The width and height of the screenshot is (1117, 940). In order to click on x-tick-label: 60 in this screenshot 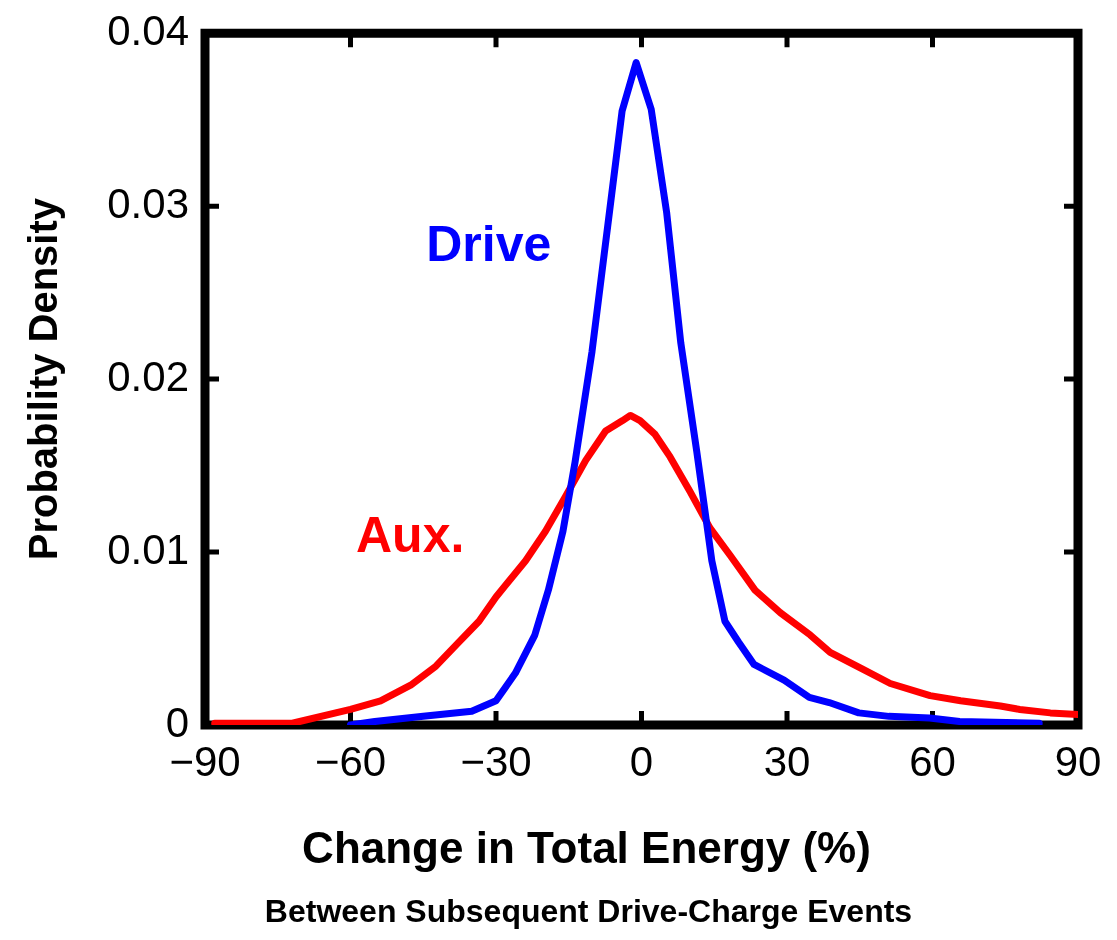, I will do `click(932, 761)`.